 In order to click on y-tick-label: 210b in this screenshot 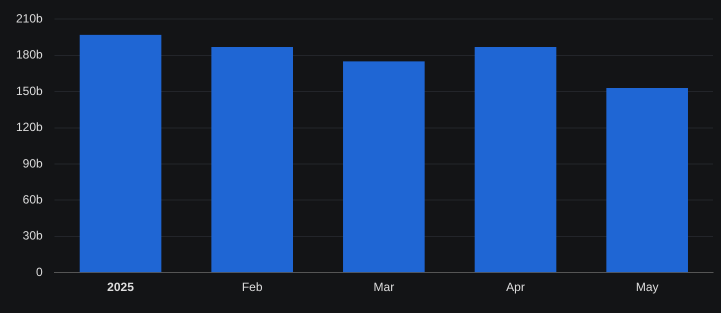, I will do `click(30, 19)`.